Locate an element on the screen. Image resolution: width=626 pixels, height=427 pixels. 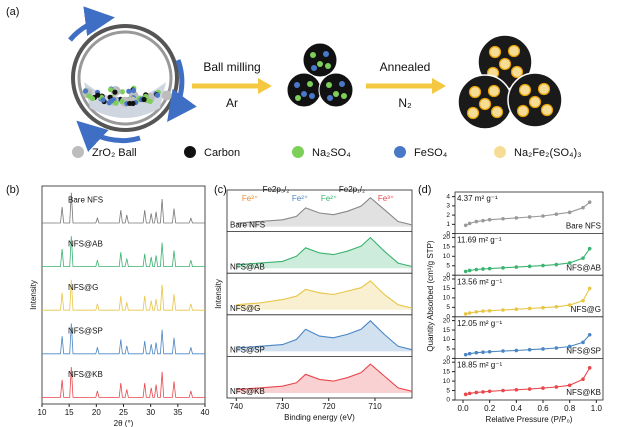
plot-frame is located at coordinates (319, 294).